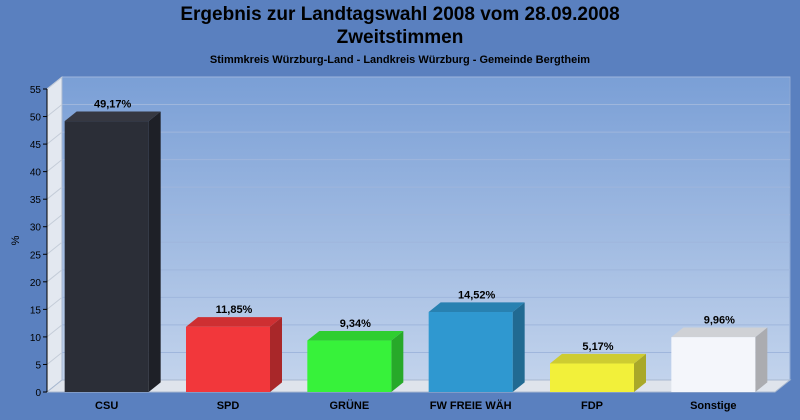  Describe the element at coordinates (228, 406) in the screenshot. I see `x-tick-label: SPD` at that location.